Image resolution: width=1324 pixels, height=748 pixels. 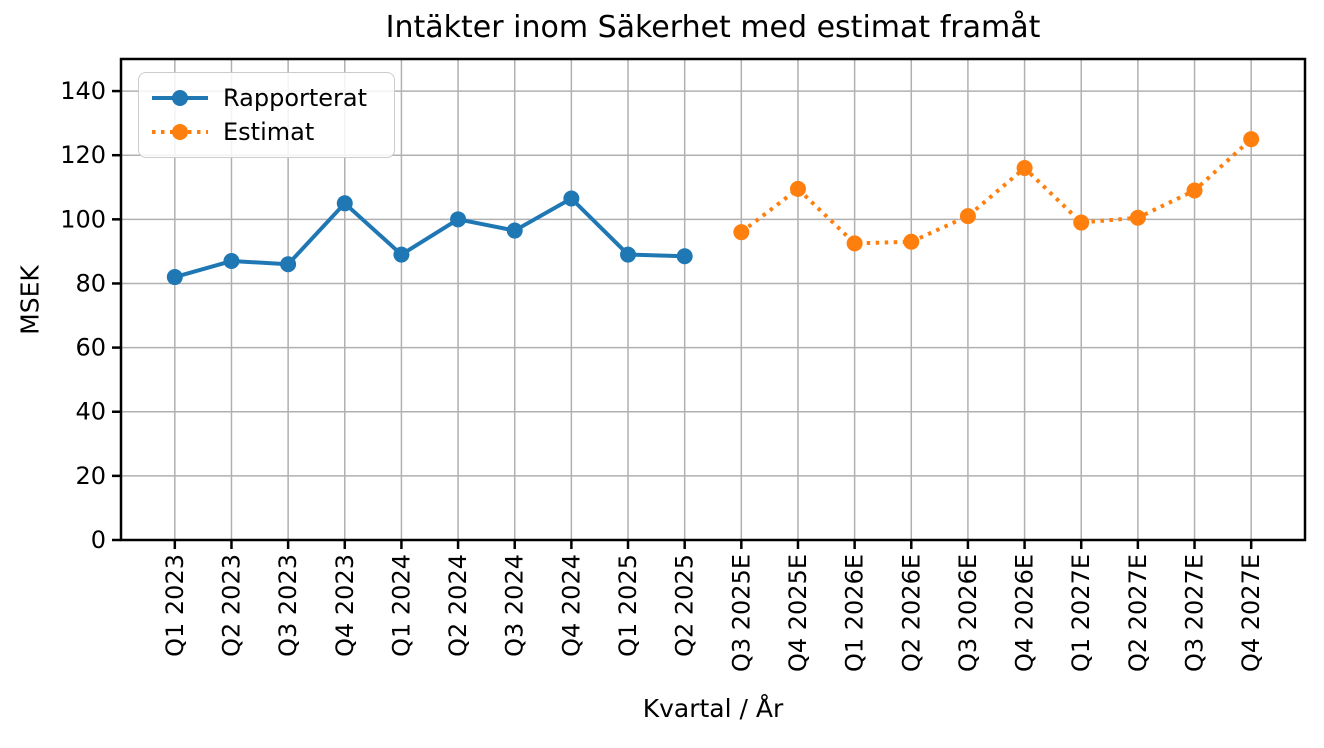 What do you see at coordinates (911, 613) in the screenshot?
I see `x-tick-label: Q2 2026E` at bounding box center [911, 613].